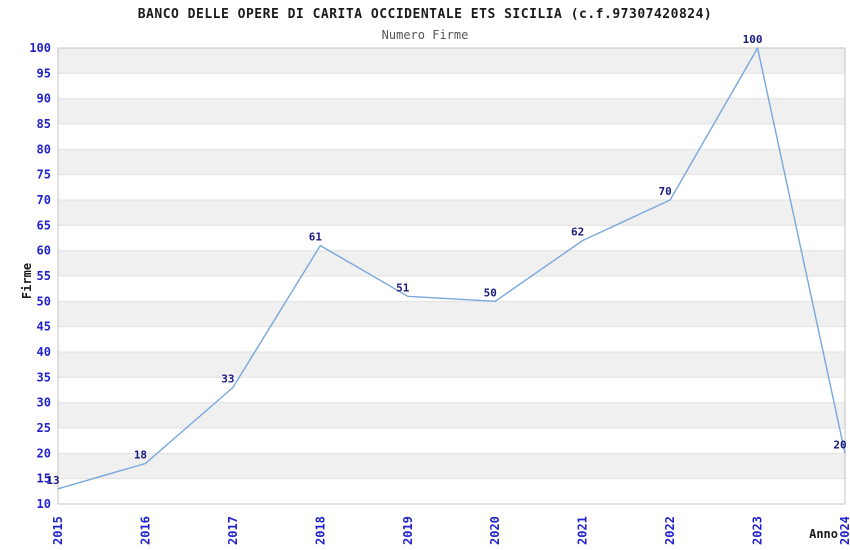  Describe the element at coordinates (495, 530) in the screenshot. I see `x-tick-label: 2020` at that location.